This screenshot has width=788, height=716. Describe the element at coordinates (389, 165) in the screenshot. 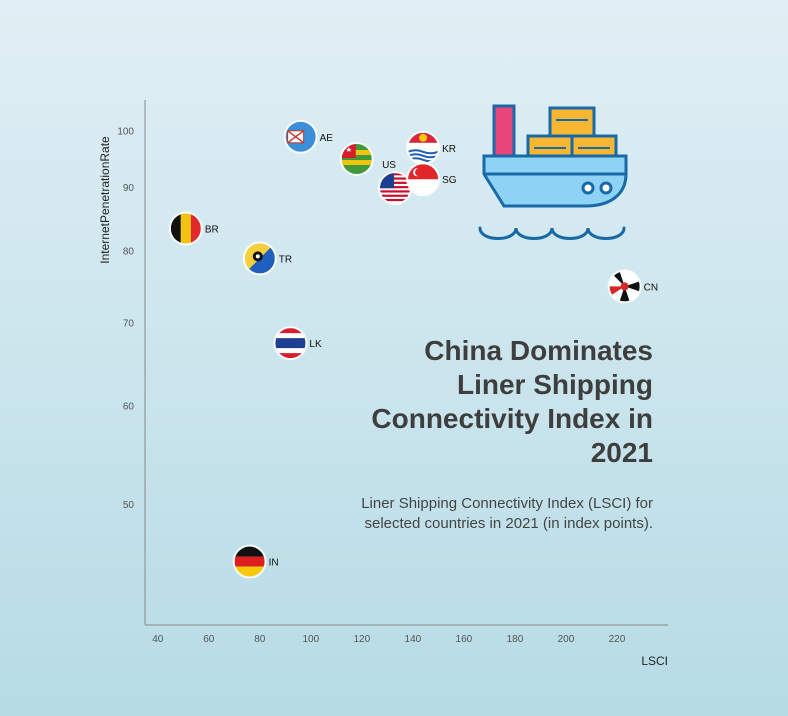

I see `data-point-label: US` at that location.